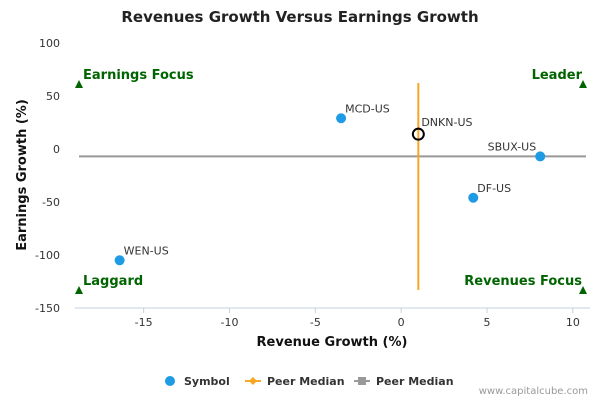 The width and height of the screenshot is (600, 400). I want to click on x-axis-title: Revenue Growth (%), so click(332, 342).